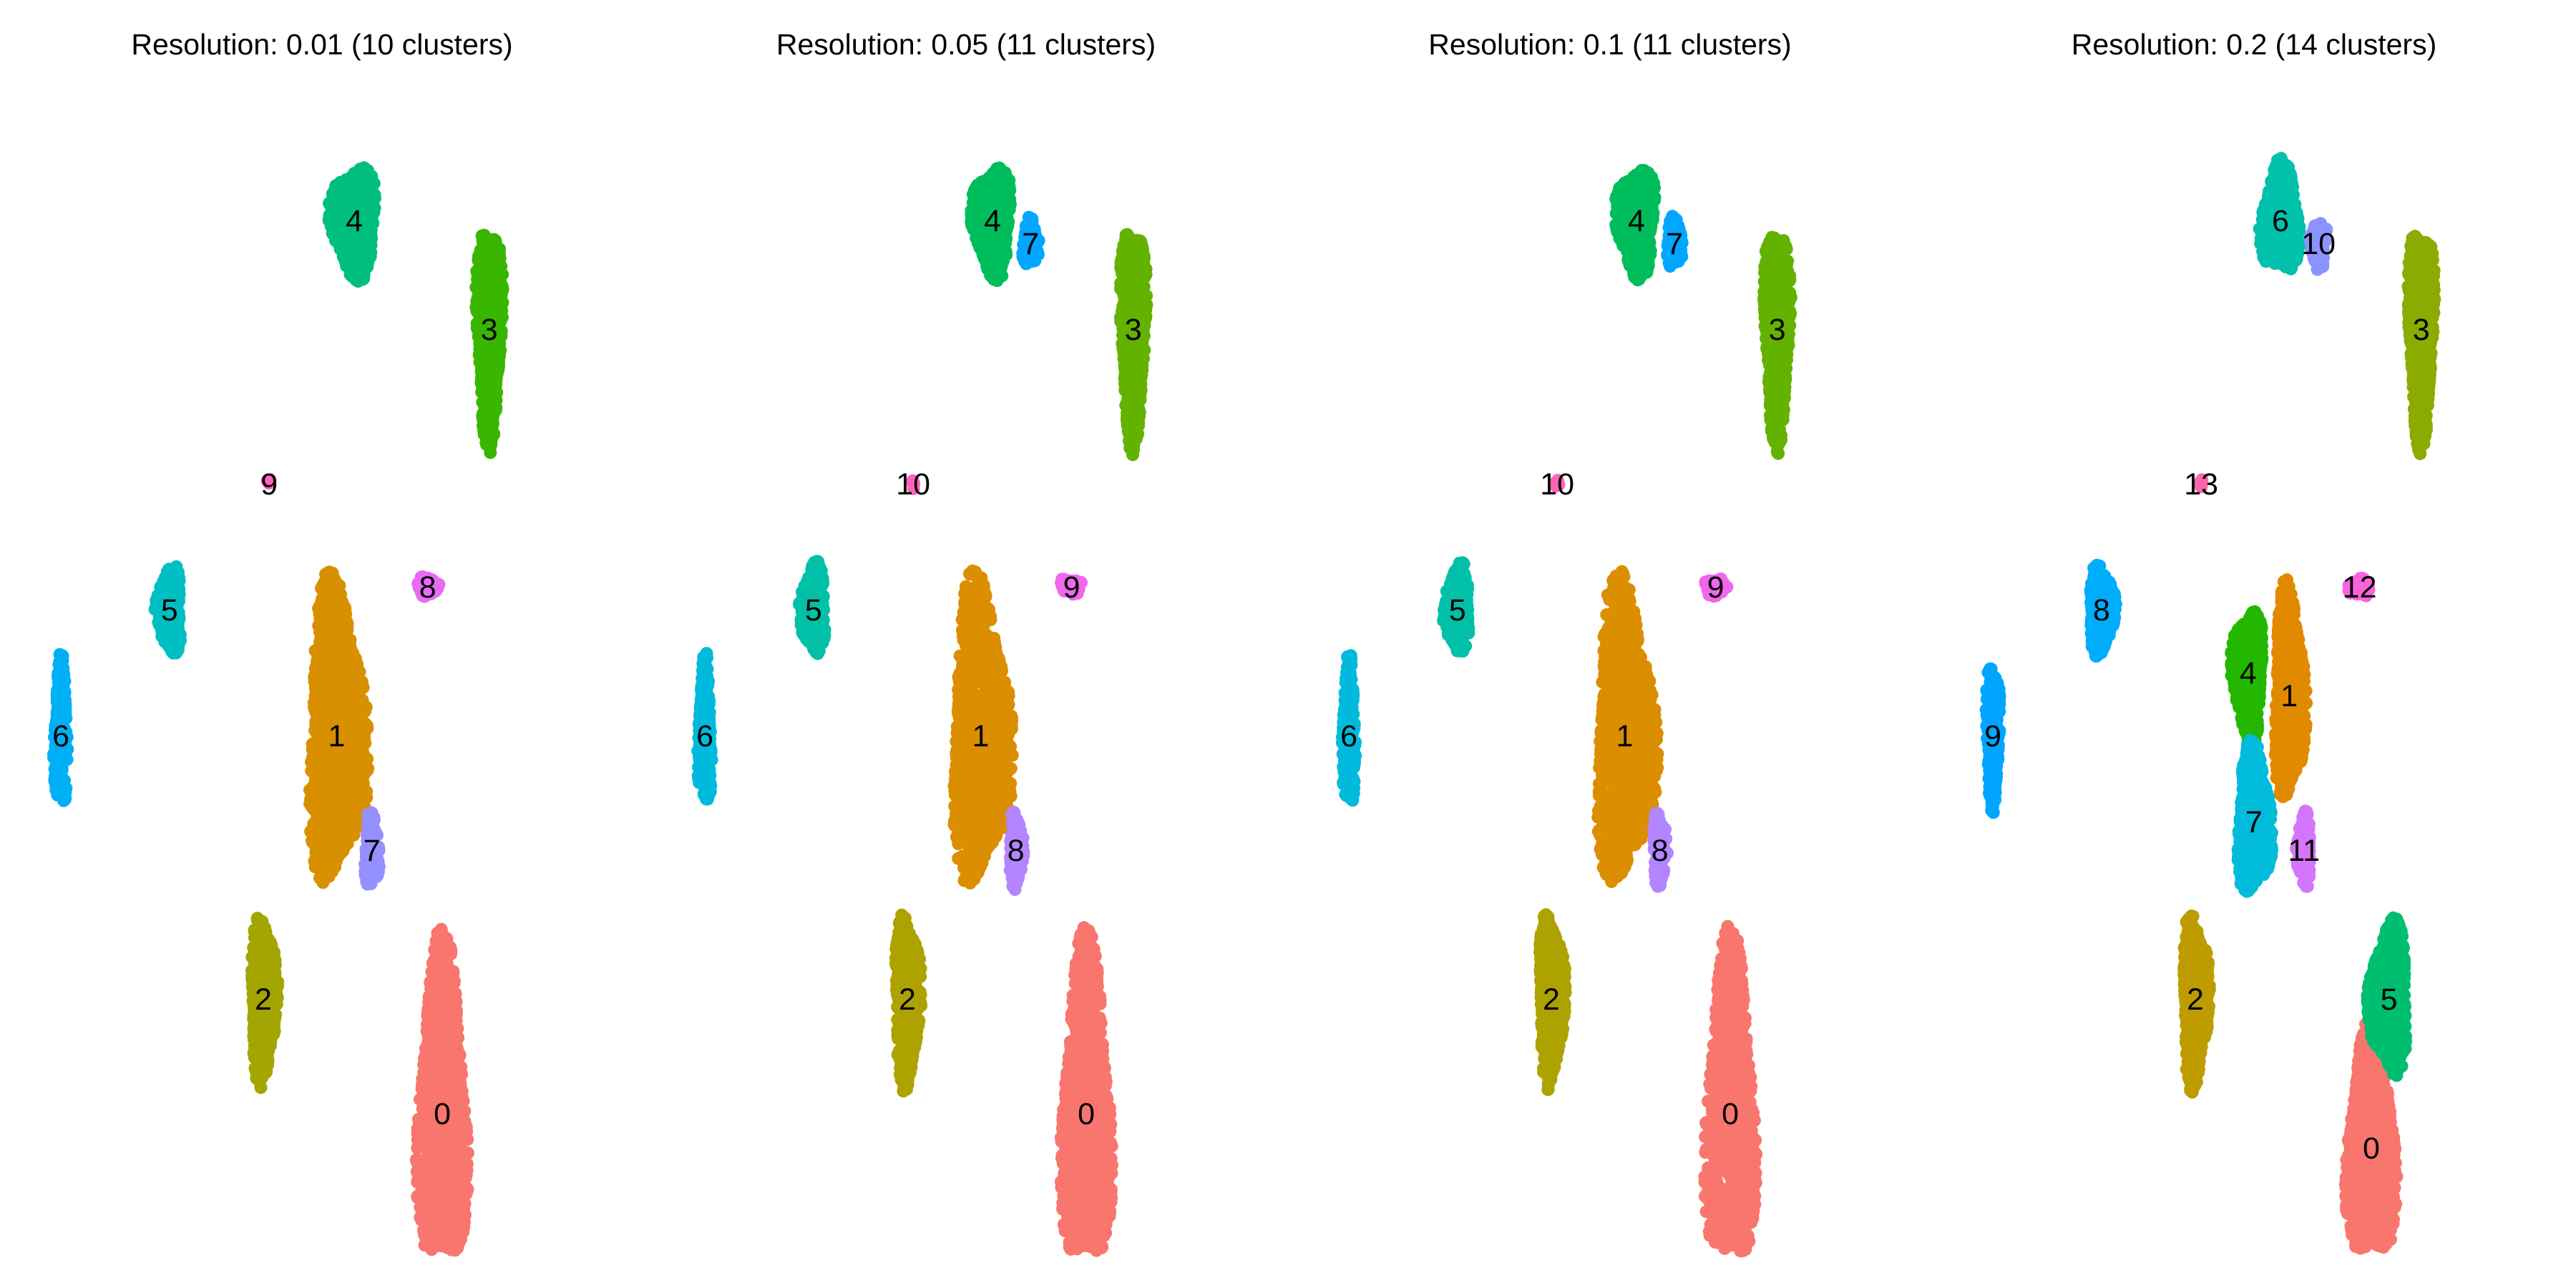 The height and width of the screenshot is (1288, 2576). I want to click on cluster-label-3: 3, so click(489, 330).